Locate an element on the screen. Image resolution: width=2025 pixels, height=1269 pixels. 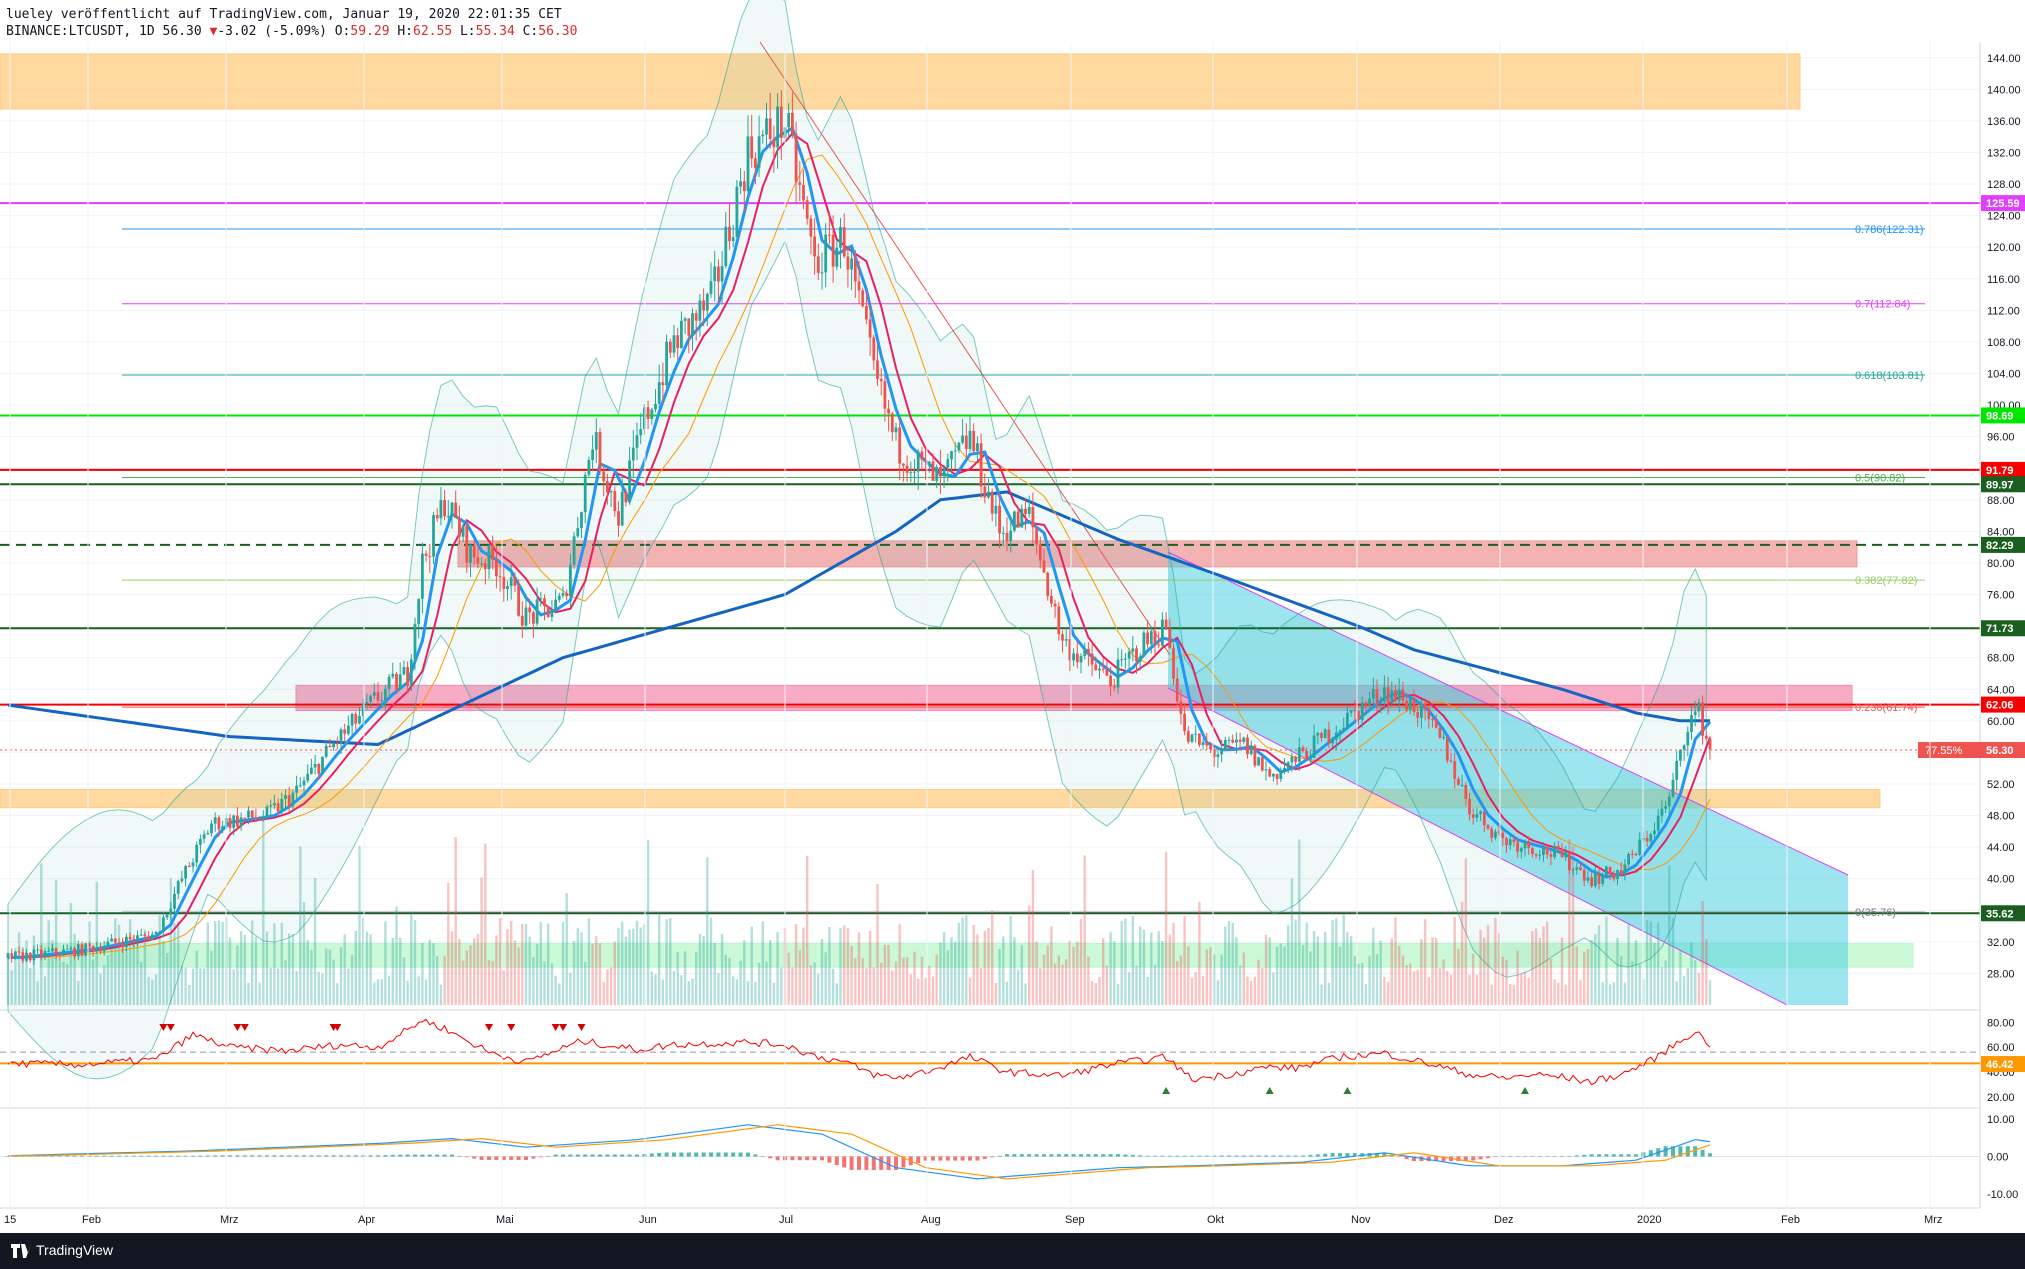
macd-tick-label: 10.00 is located at coordinates (2001, 1120).